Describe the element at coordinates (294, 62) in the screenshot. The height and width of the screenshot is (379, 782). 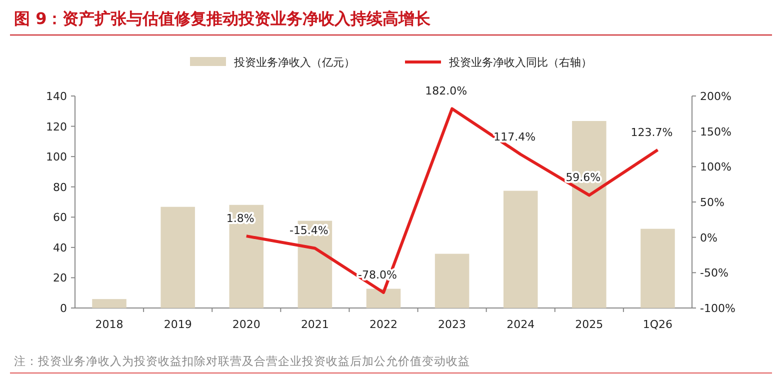
I see `legend-label: 投资业务净收入（亿元）` at that location.